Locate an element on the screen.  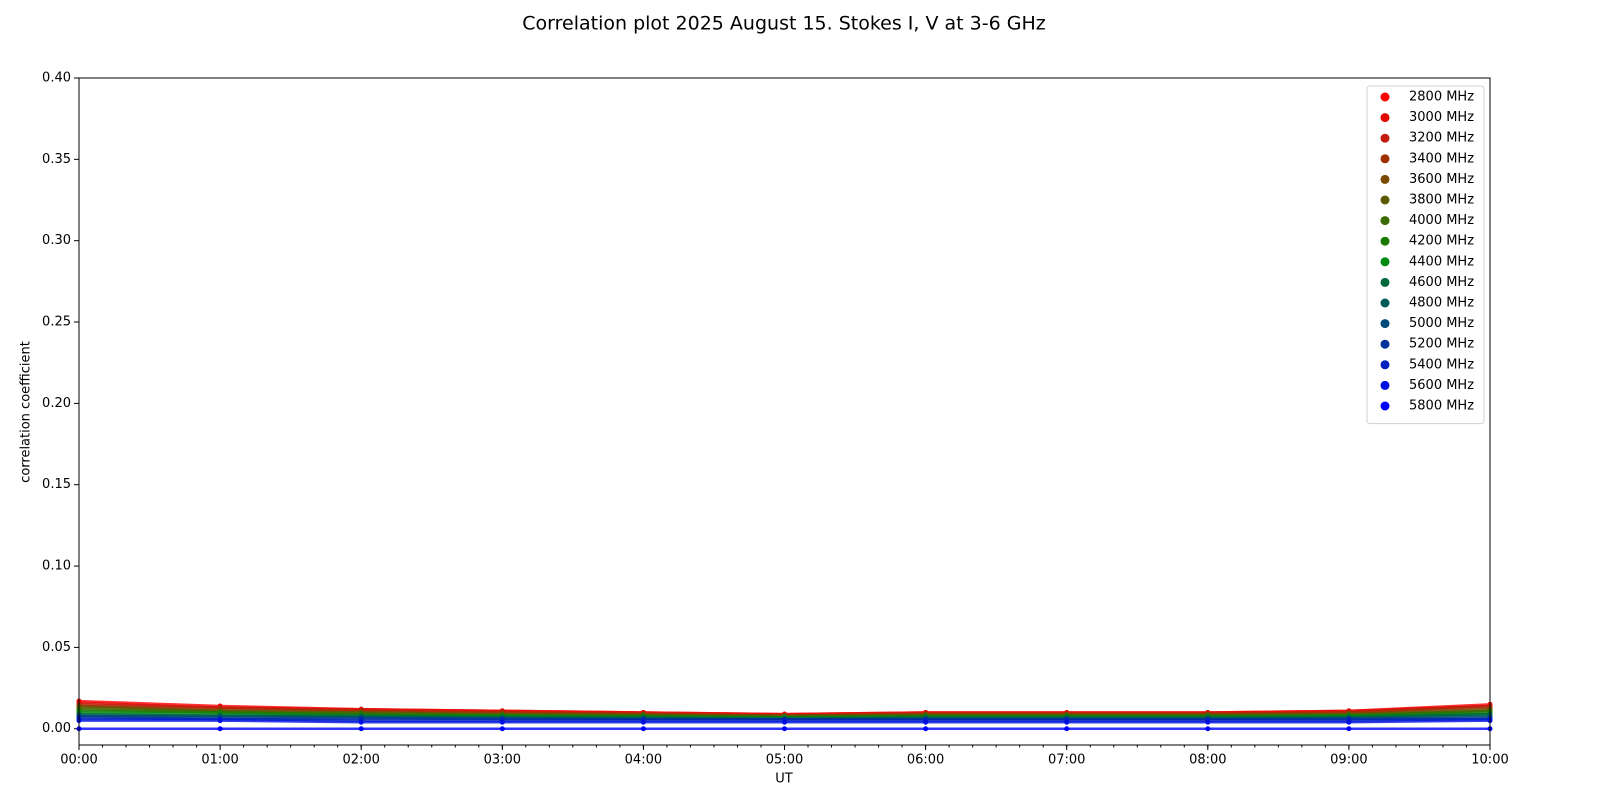
y-tick-label: 0.30 is located at coordinates (56, 240).